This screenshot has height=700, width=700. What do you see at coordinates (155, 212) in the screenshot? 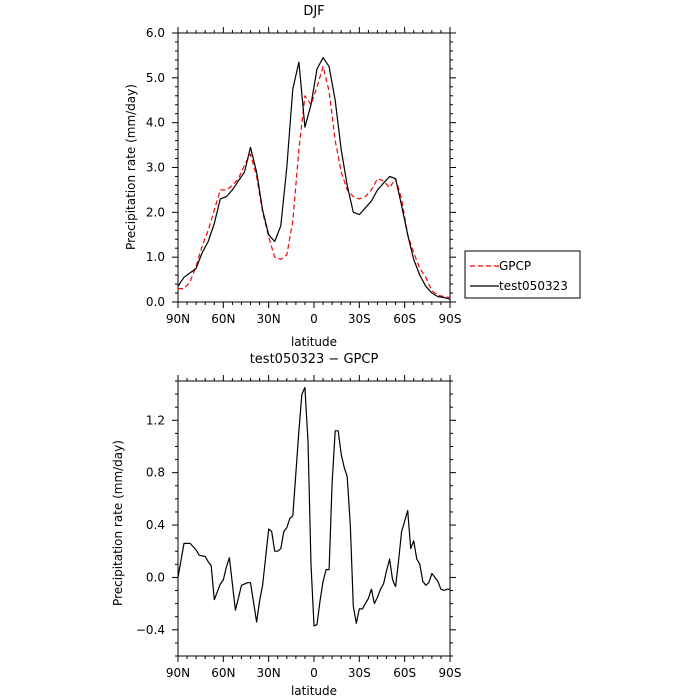
I see `y-tick-label: 2.0` at bounding box center [155, 212].